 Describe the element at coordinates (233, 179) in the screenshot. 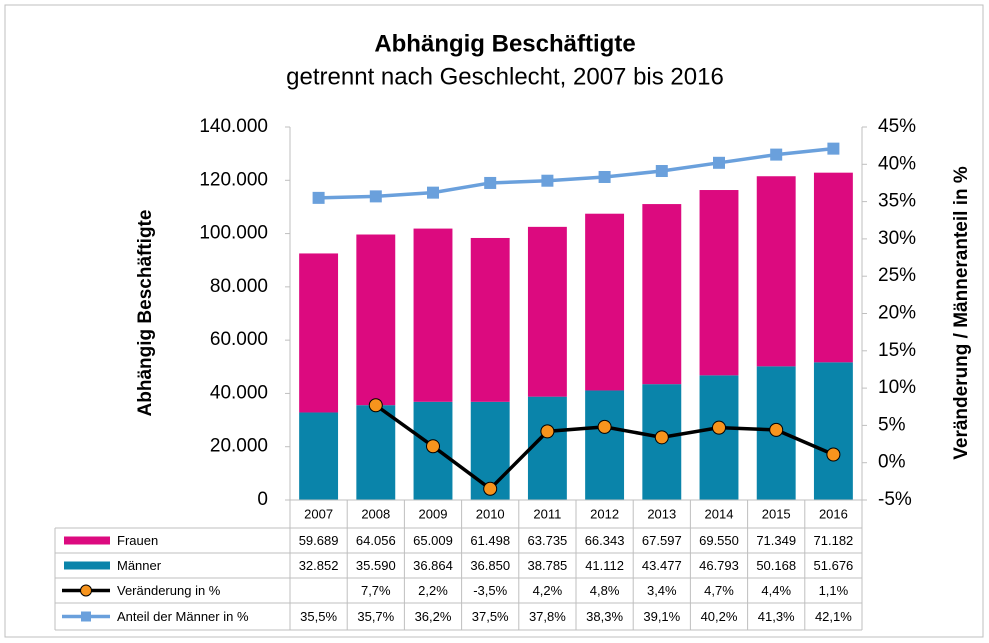

I see `y-tick-label: 120.000` at that location.